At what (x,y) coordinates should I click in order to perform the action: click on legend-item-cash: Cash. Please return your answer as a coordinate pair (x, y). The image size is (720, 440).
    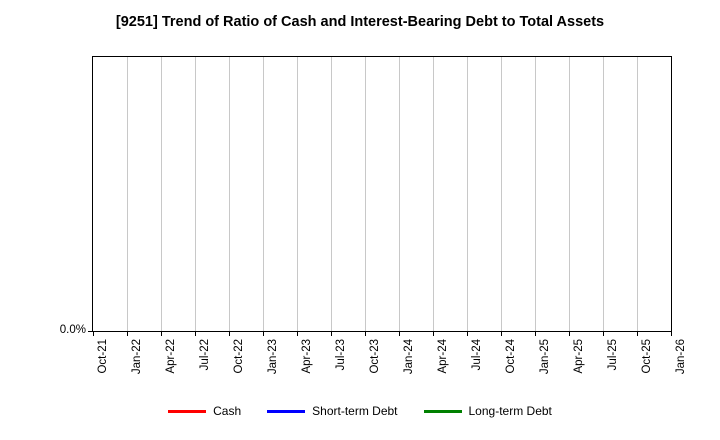
    Looking at the image, I should click on (204, 411).